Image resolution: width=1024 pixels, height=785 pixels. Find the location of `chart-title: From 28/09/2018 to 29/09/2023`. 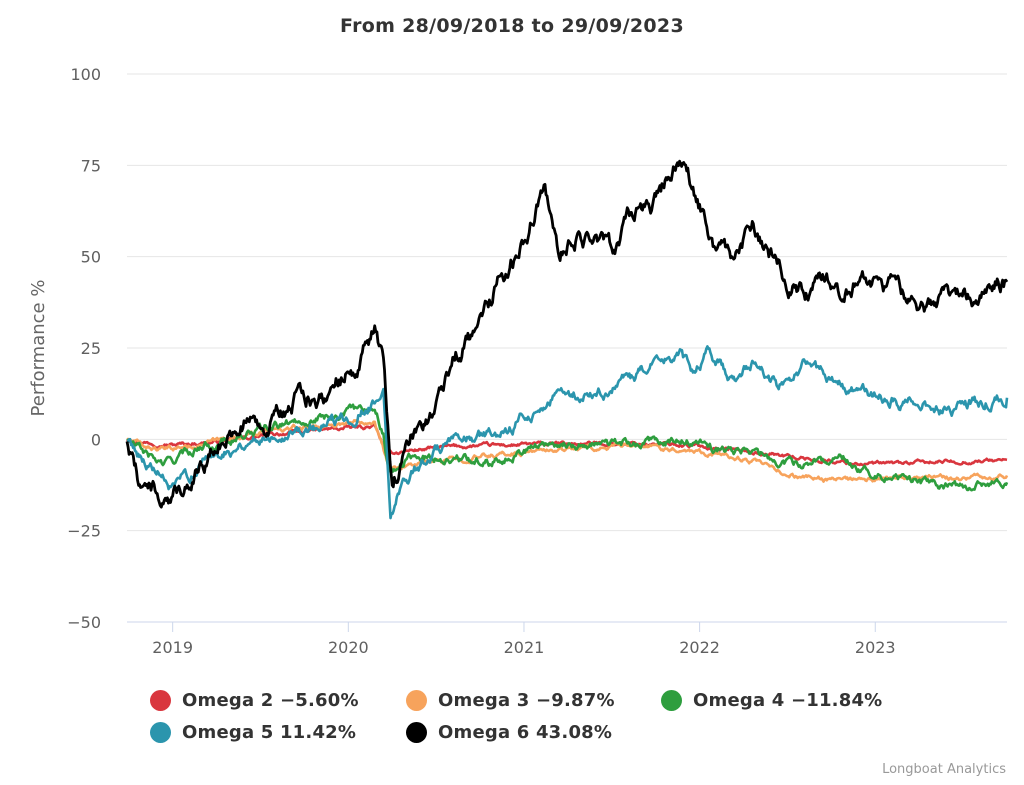

chart-title: From 28/09/2018 to 29/09/2023 is located at coordinates (512, 26).